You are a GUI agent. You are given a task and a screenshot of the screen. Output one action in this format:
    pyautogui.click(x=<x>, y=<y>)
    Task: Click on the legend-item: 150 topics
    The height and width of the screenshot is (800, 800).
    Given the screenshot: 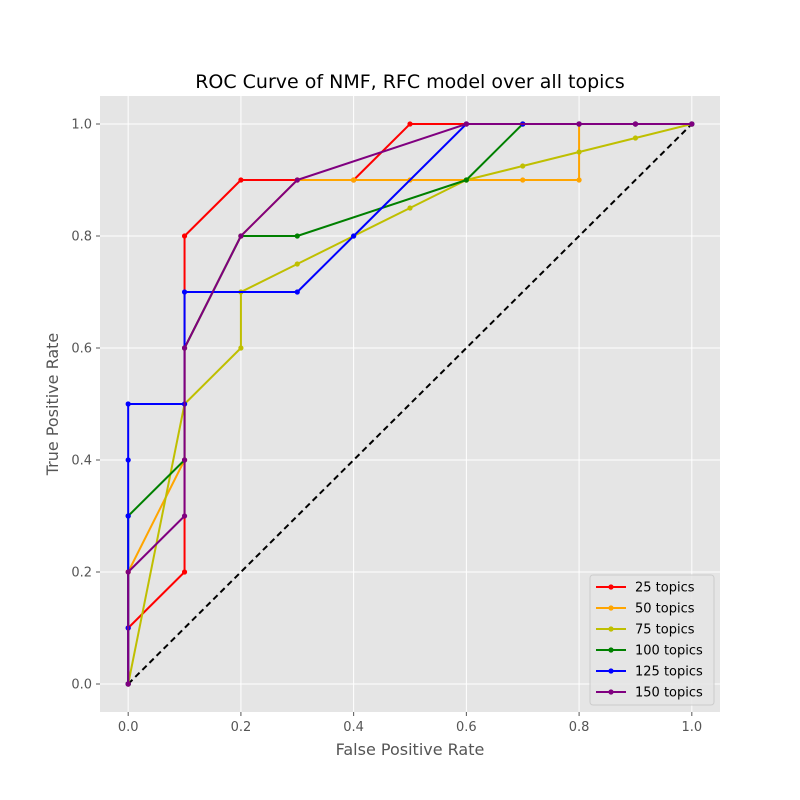 What is the action you would take?
    pyautogui.click(x=649, y=693)
    